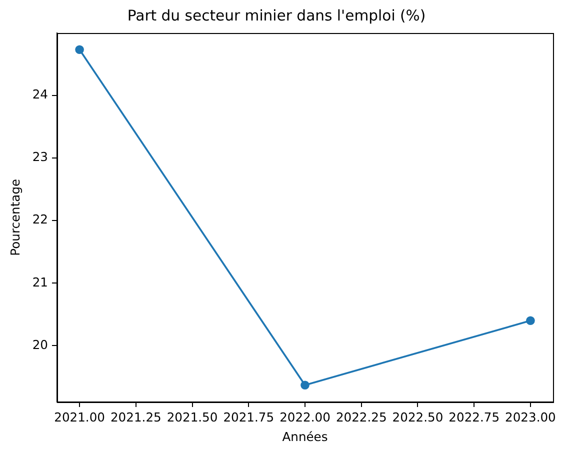 Image resolution: width=568 pixels, height=455 pixels. What do you see at coordinates (248, 417) in the screenshot?
I see `x-tick-label: 2021.75` at bounding box center [248, 417].